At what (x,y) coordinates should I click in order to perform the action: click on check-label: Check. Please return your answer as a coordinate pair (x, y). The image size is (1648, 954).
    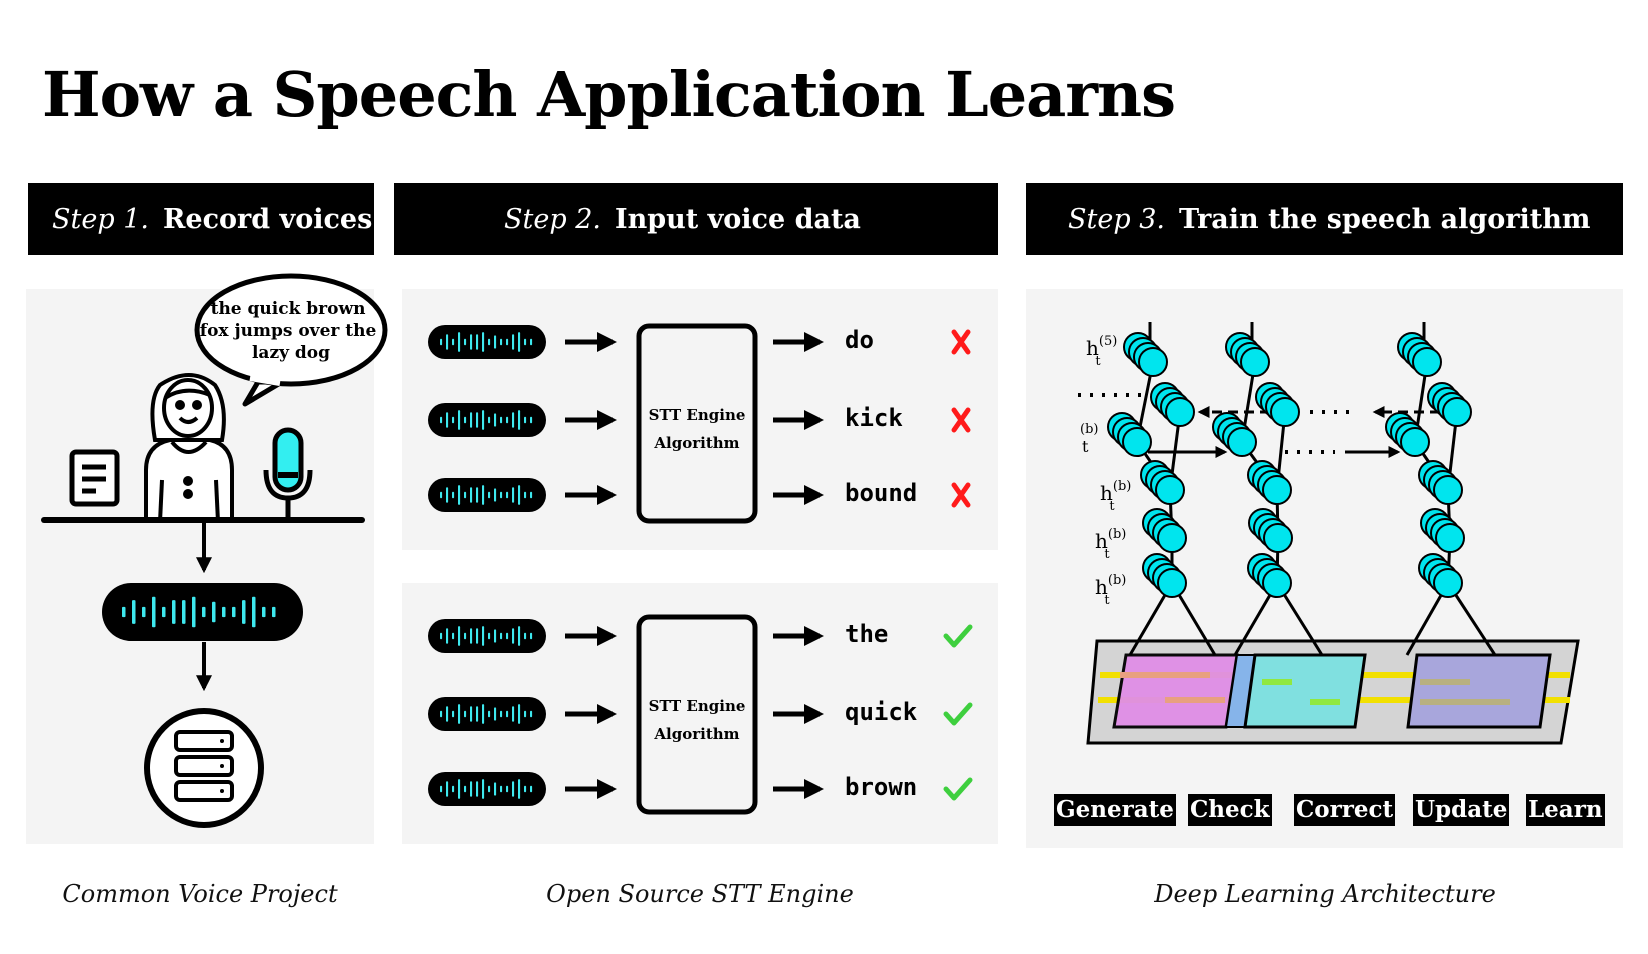
    Looking at the image, I should click on (1230, 810).